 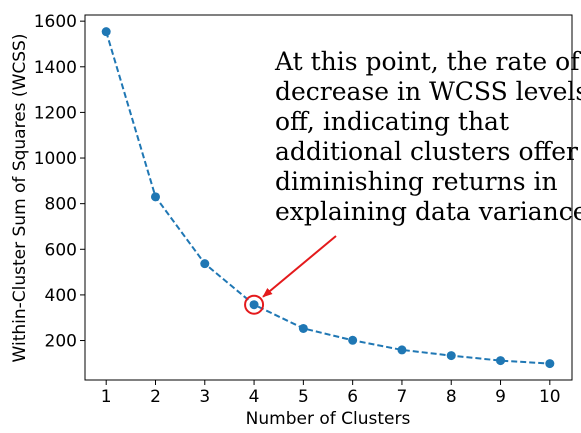 What do you see at coordinates (428, 211) in the screenshot?
I see `annotation-line: explaining data variance.` at bounding box center [428, 211].